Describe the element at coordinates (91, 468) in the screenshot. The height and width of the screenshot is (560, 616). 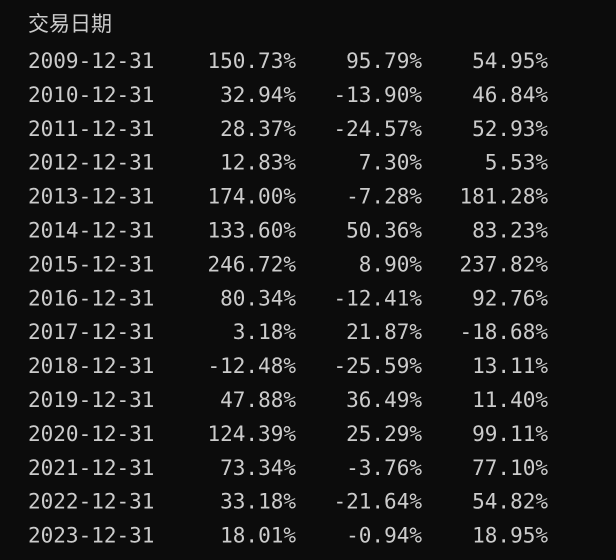
I see `date-cell: 2021-12-31` at that location.